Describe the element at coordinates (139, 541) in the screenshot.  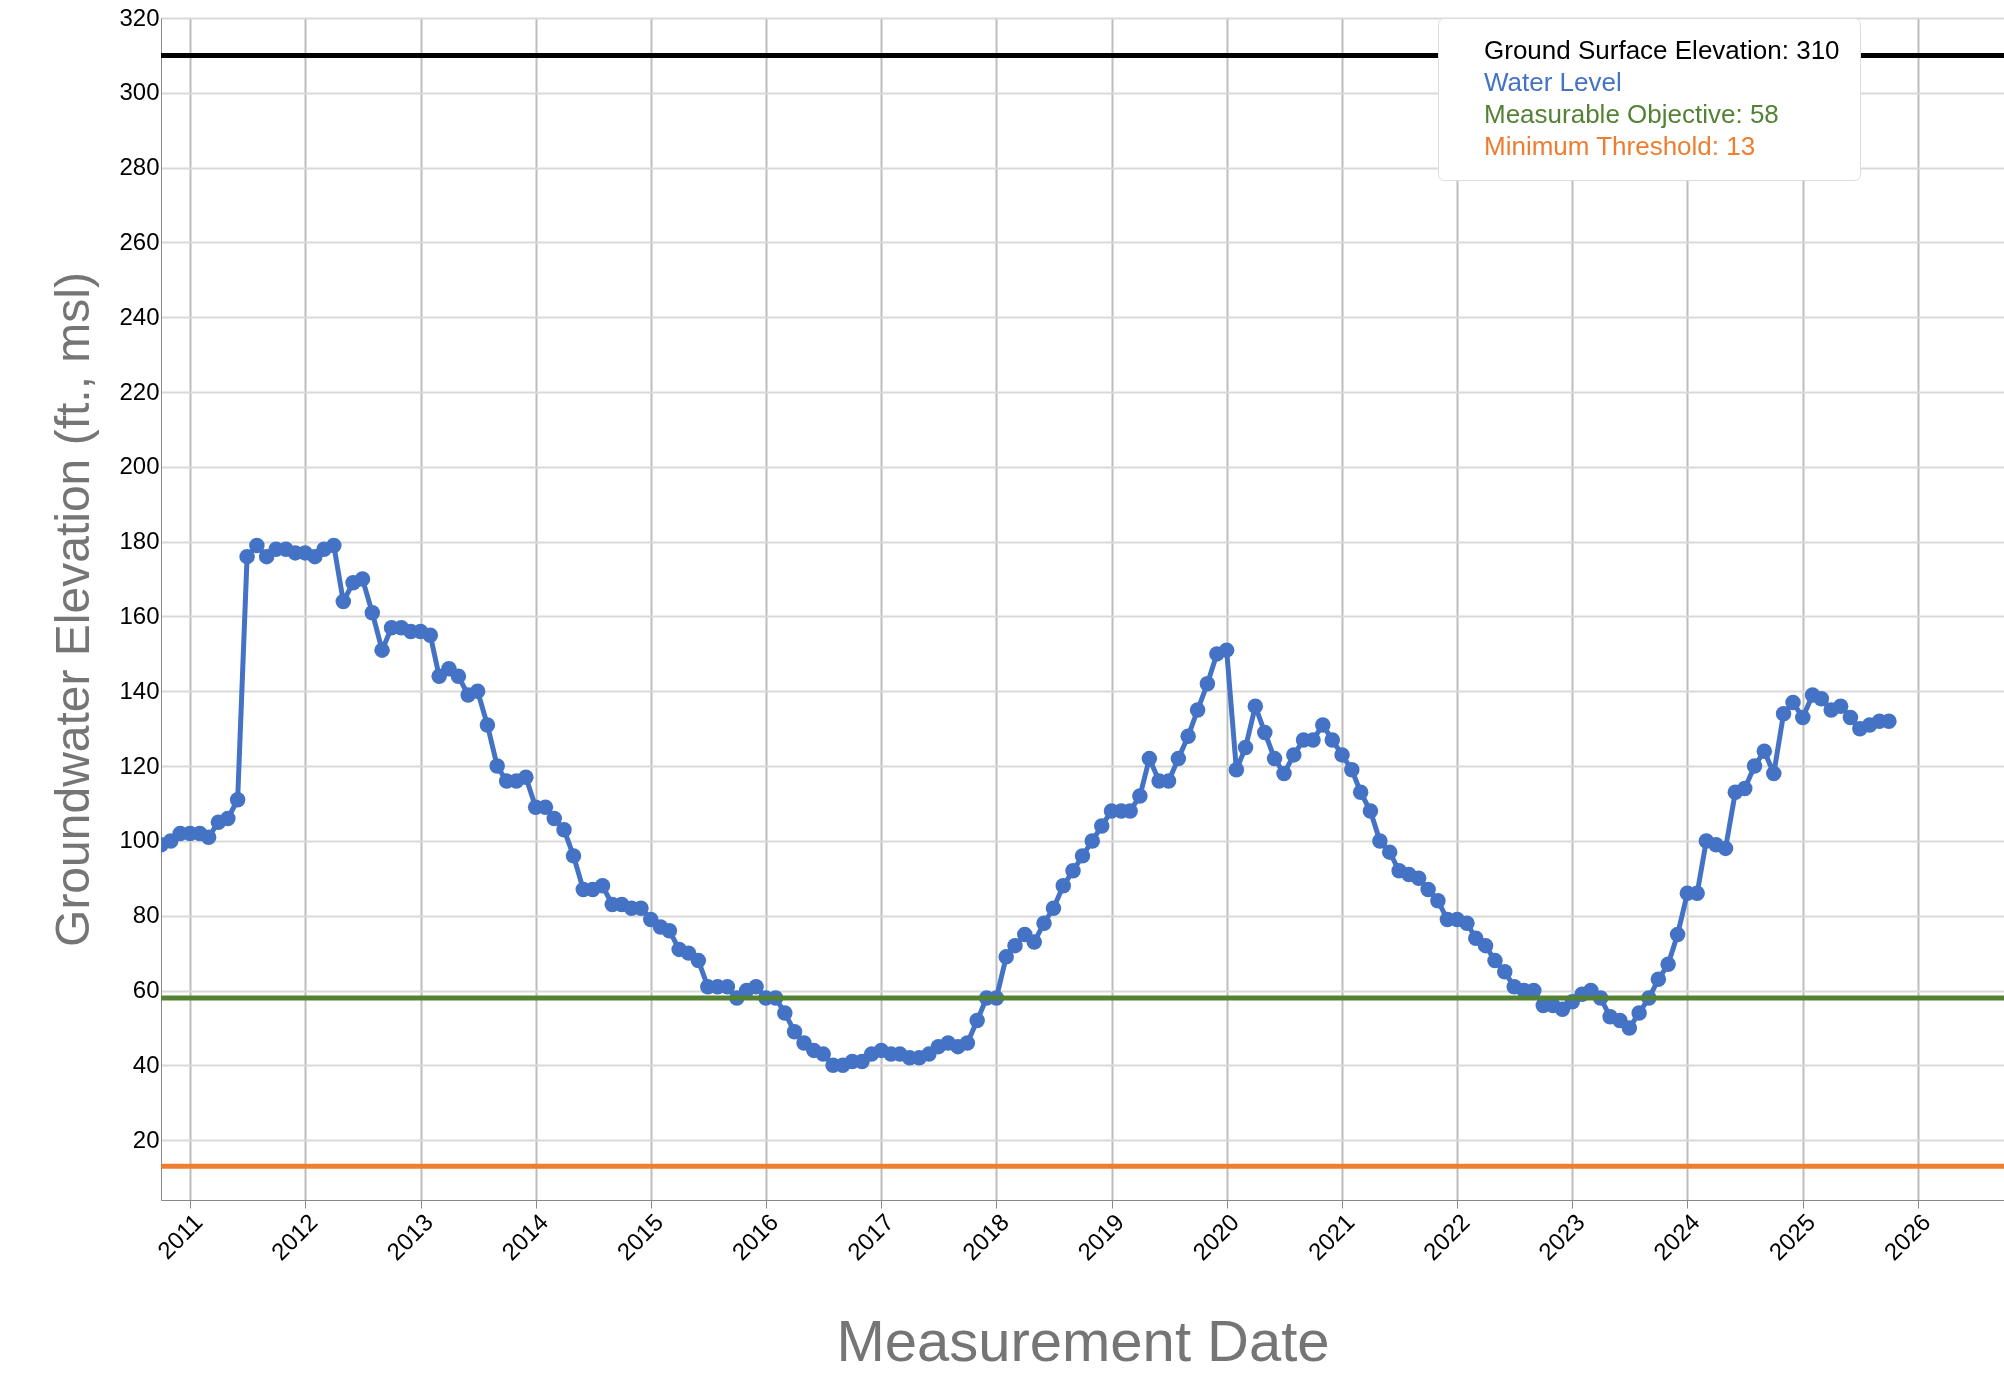
I see `y-tick-label: 180` at that location.